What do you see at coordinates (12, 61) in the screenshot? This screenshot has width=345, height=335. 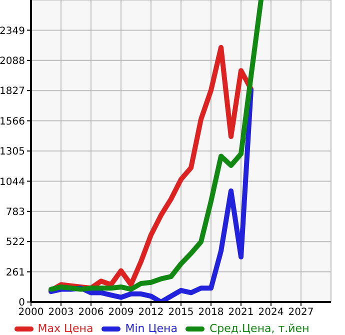 I see `y-tick-label: 2088` at bounding box center [12, 61].